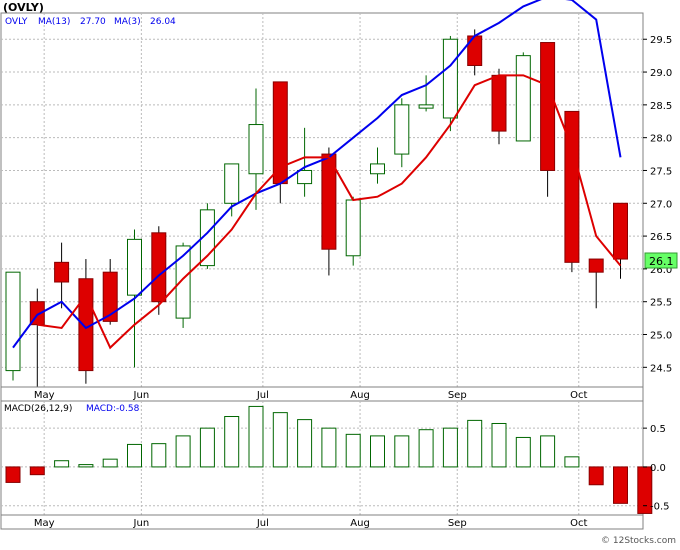  Describe the element at coordinates (658, 468) in the screenshot. I see `macd-ytick-label: 0.0` at that location.